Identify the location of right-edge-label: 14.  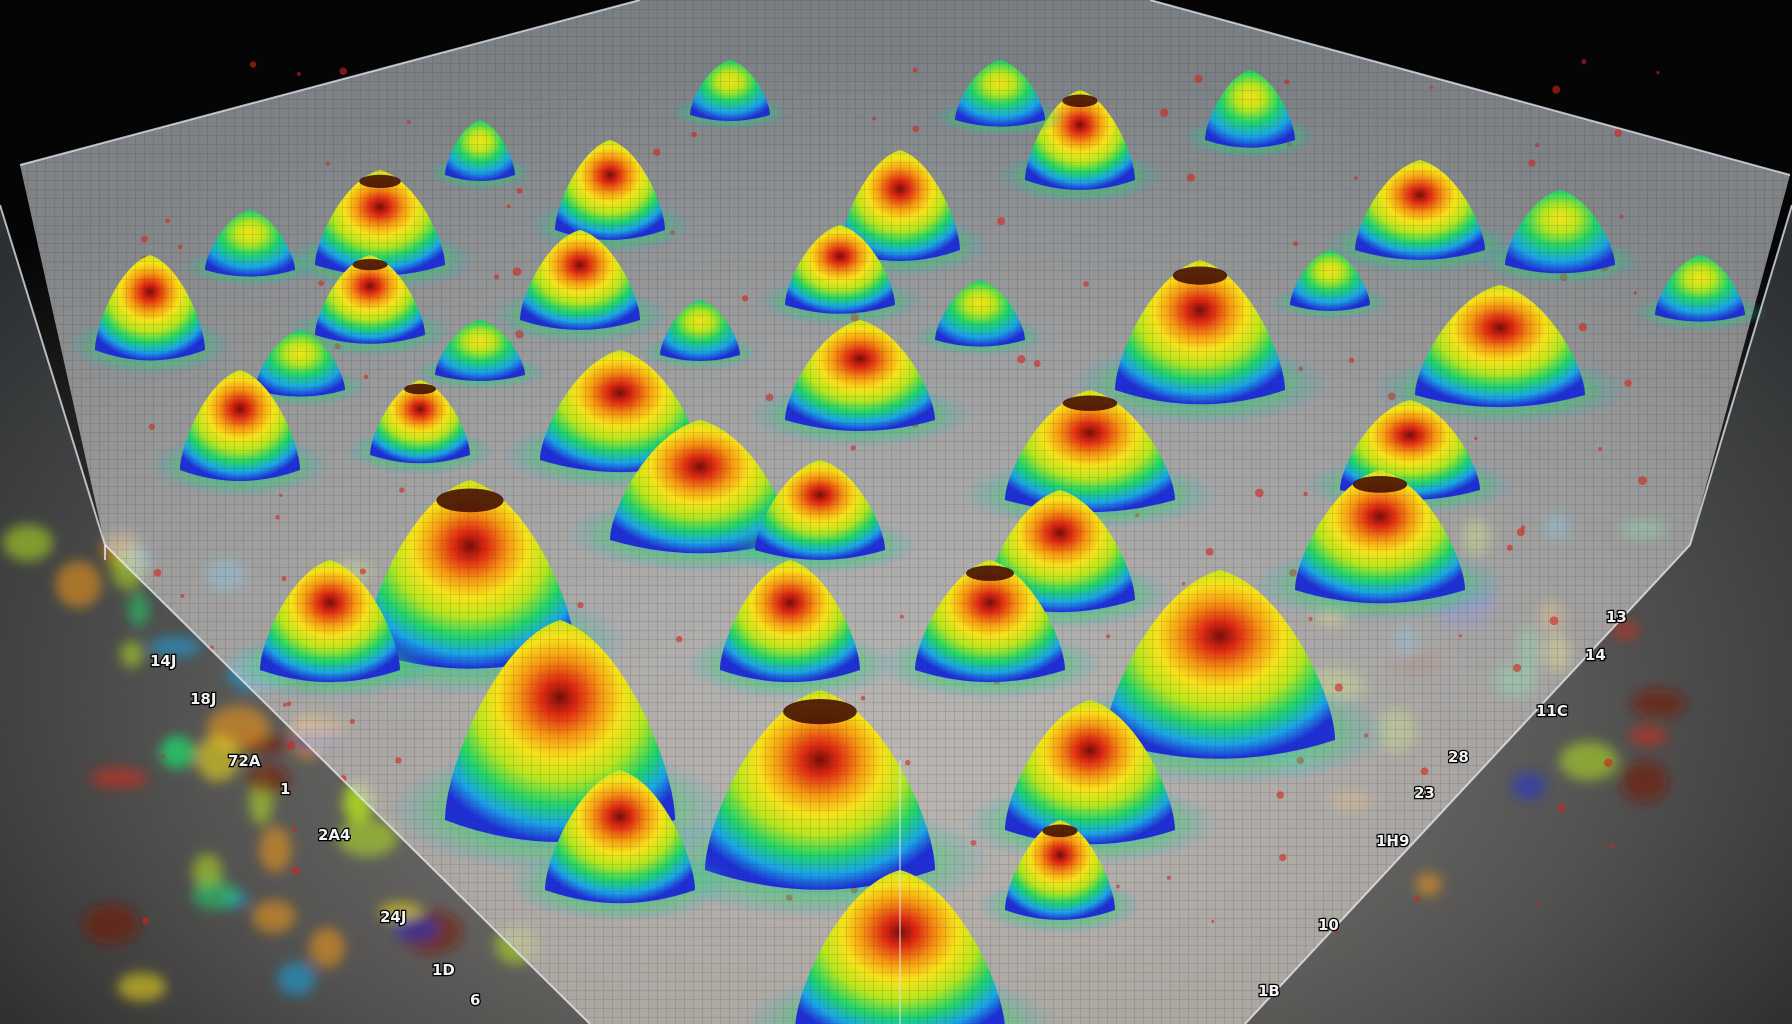
(1595, 655).